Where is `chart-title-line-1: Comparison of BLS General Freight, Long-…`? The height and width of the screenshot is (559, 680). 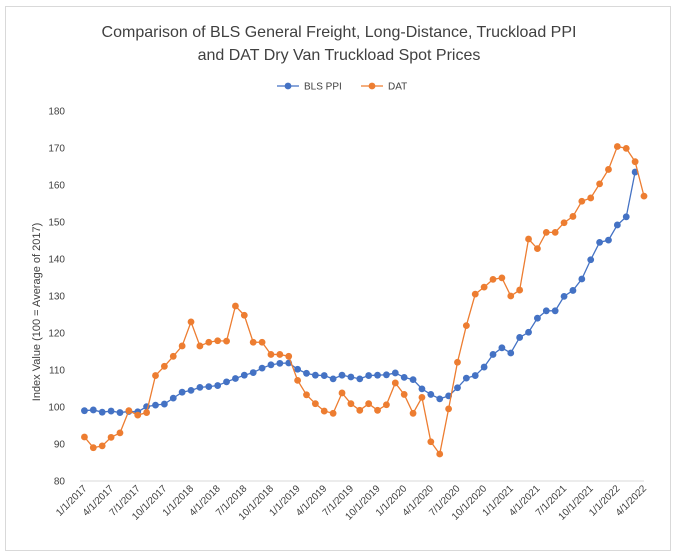
chart-title-line-1: Comparison of BLS General Freight, Long-… is located at coordinates (339, 32).